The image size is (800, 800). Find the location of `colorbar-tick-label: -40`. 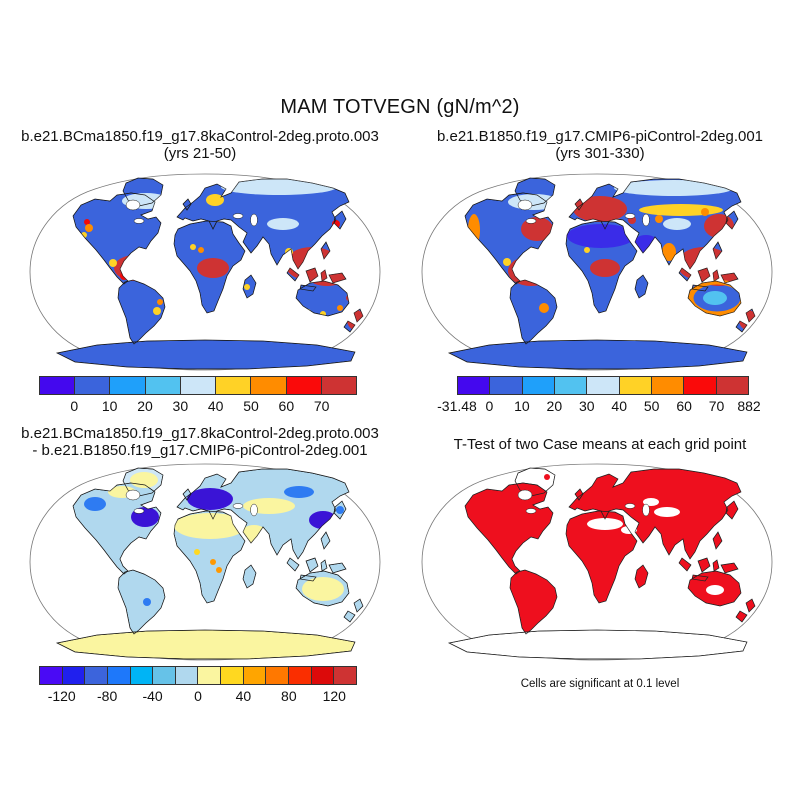

colorbar-tick-label: -40 is located at coordinates (152, 696).